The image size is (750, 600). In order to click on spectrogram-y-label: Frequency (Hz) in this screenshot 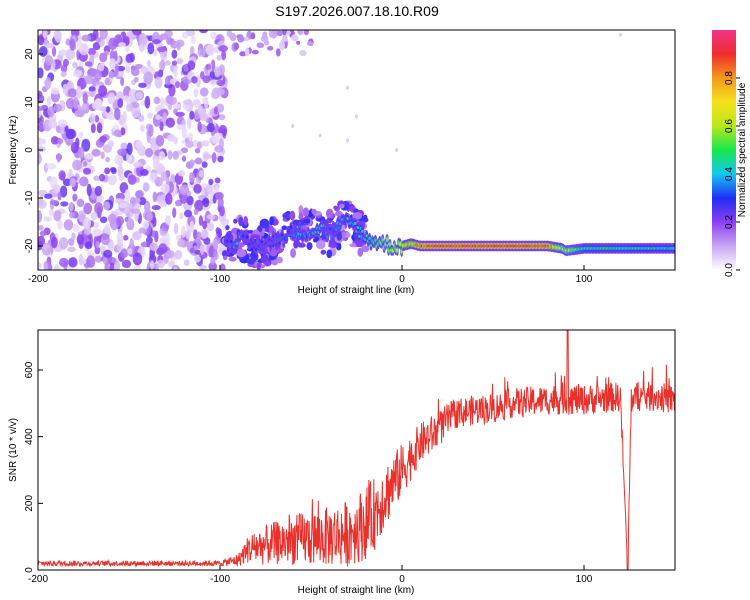, I will do `click(13, 150)`.